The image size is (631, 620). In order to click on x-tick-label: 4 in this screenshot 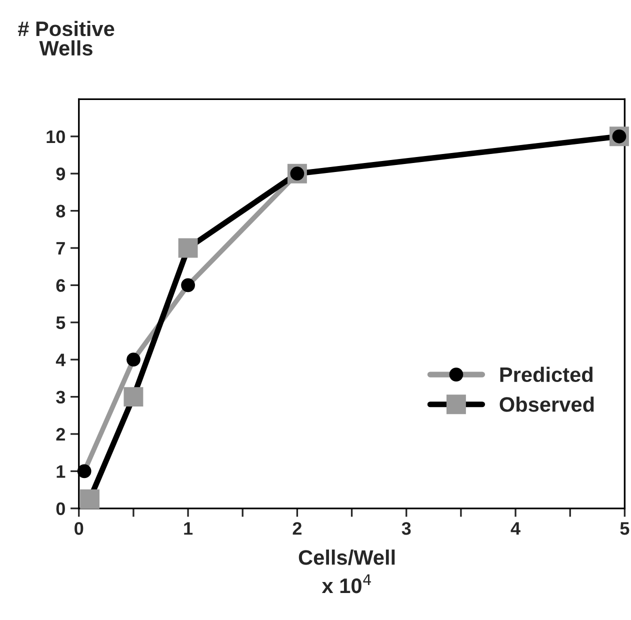, I will do `click(515, 528)`.